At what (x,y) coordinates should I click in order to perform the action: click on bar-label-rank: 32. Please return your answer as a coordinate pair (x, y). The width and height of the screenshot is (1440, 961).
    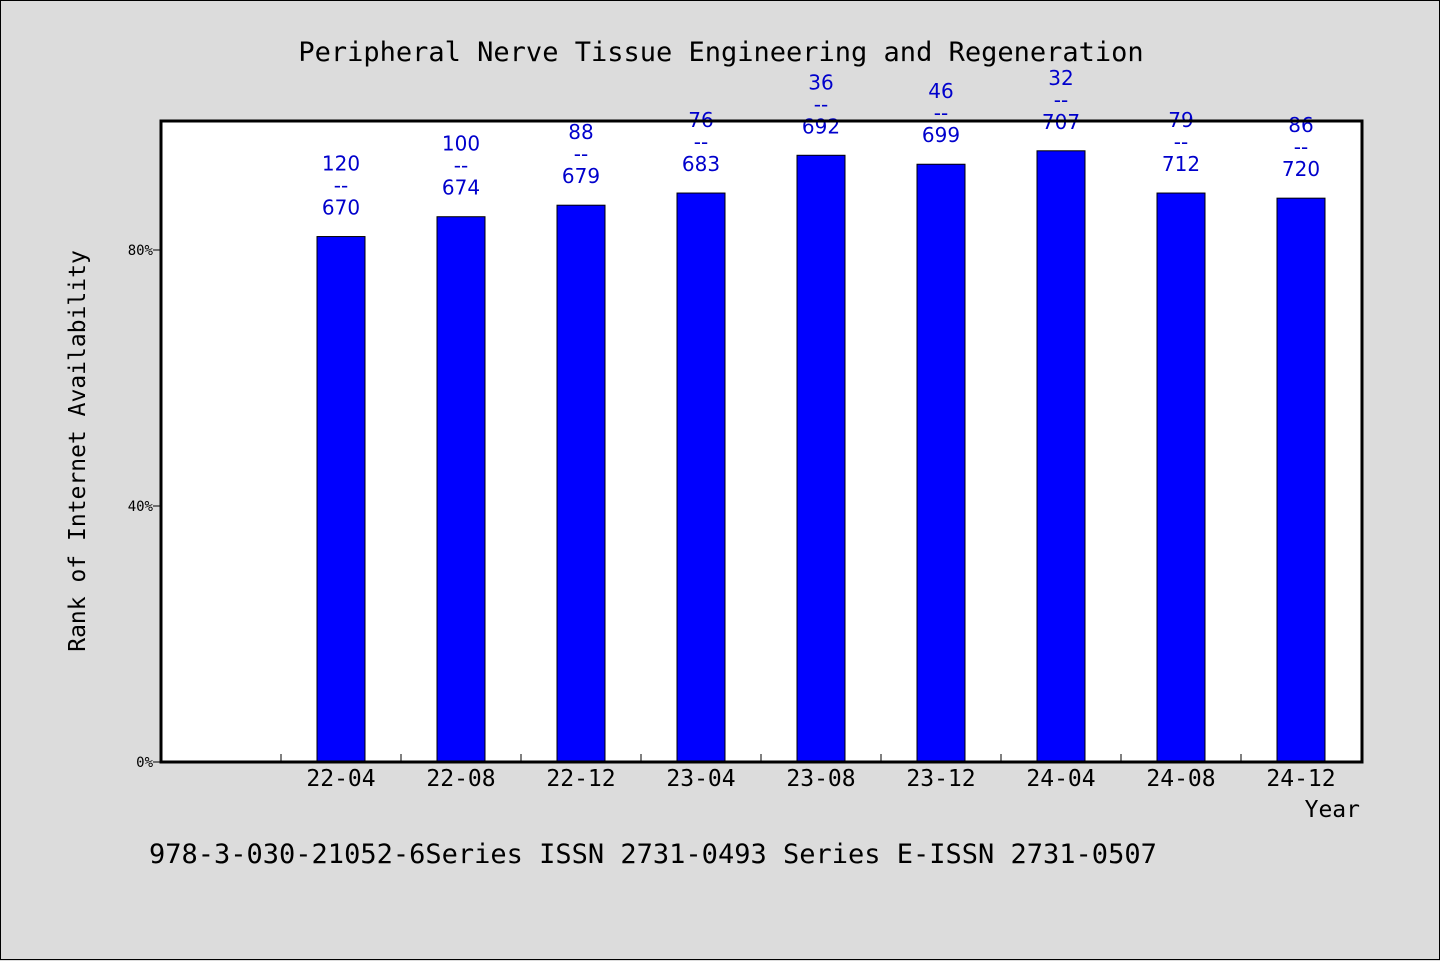
    Looking at the image, I should click on (1060, 78).